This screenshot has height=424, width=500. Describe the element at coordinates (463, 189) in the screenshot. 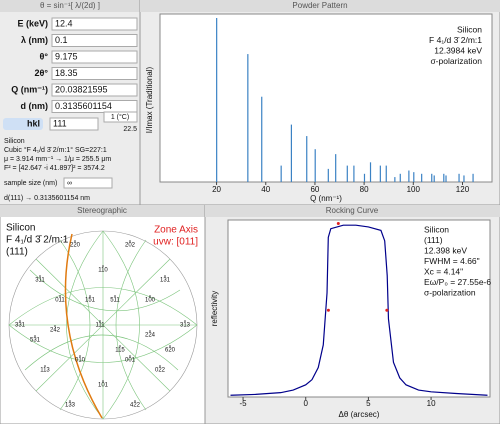

I see `x-tick-label: 120` at that location.